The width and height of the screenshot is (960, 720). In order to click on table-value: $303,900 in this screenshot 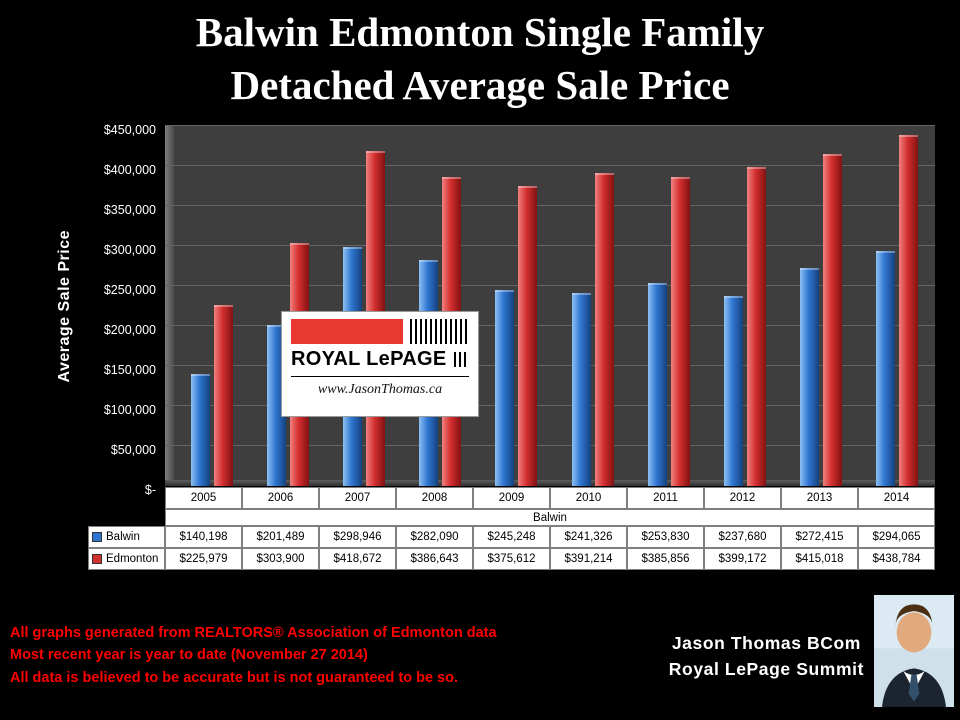, I will do `click(280, 559)`.